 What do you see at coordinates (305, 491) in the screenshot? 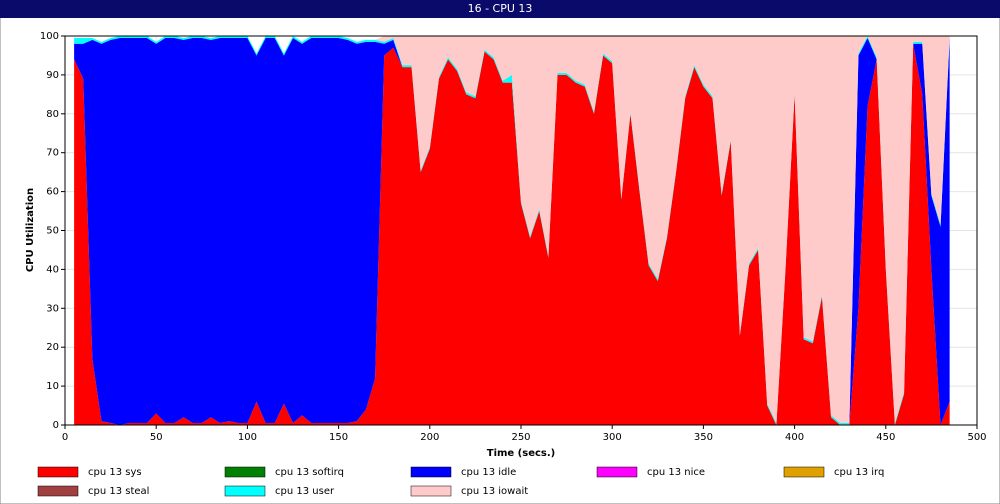
I see `legend-label: cpu 13 user` at bounding box center [305, 491].